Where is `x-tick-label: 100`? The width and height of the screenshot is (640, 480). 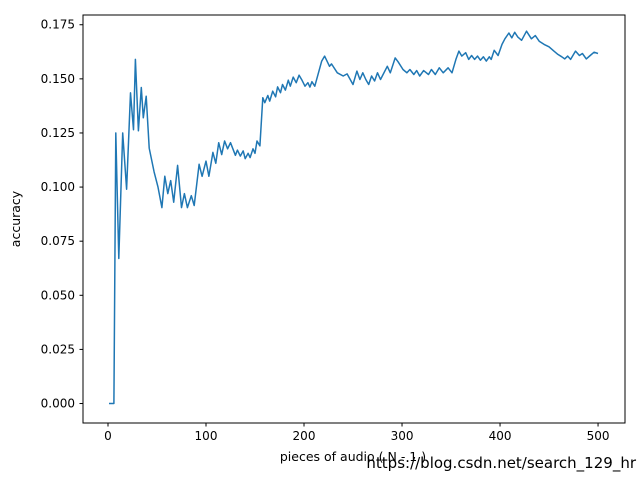
x-tick-label: 100 is located at coordinates (206, 436).